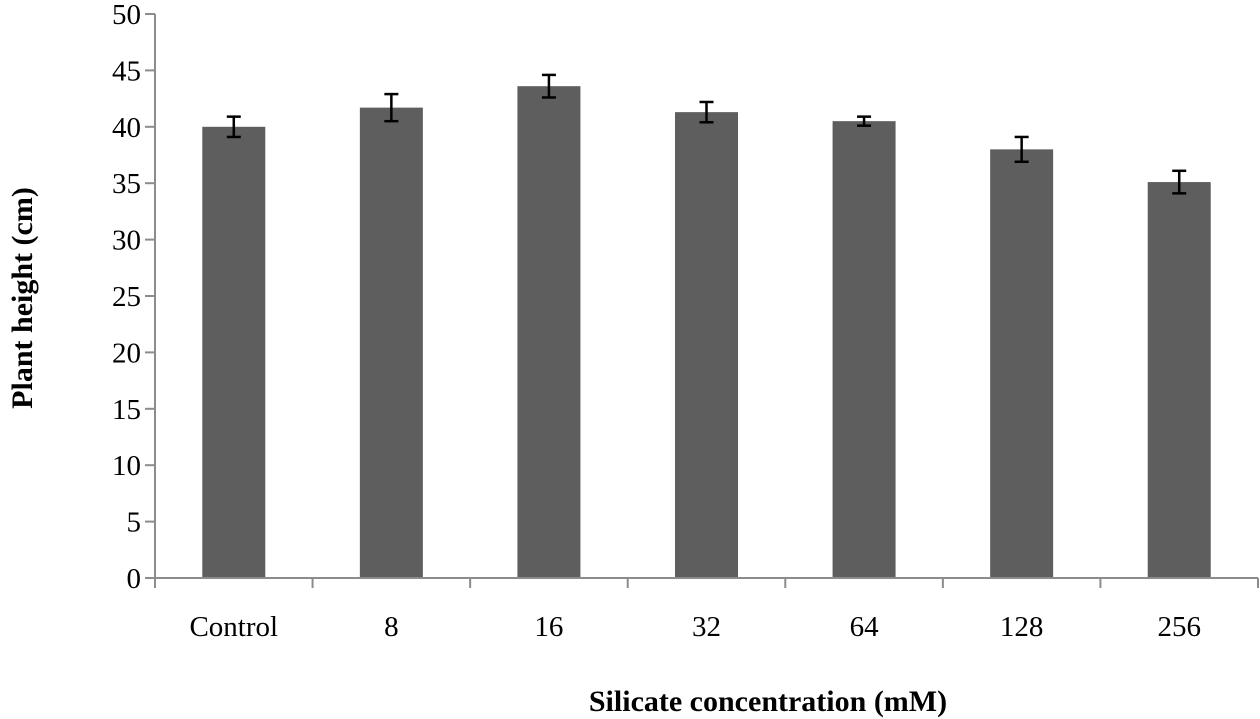  I want to click on x-axis-title: Silicate concentration (mM), so click(768, 701).